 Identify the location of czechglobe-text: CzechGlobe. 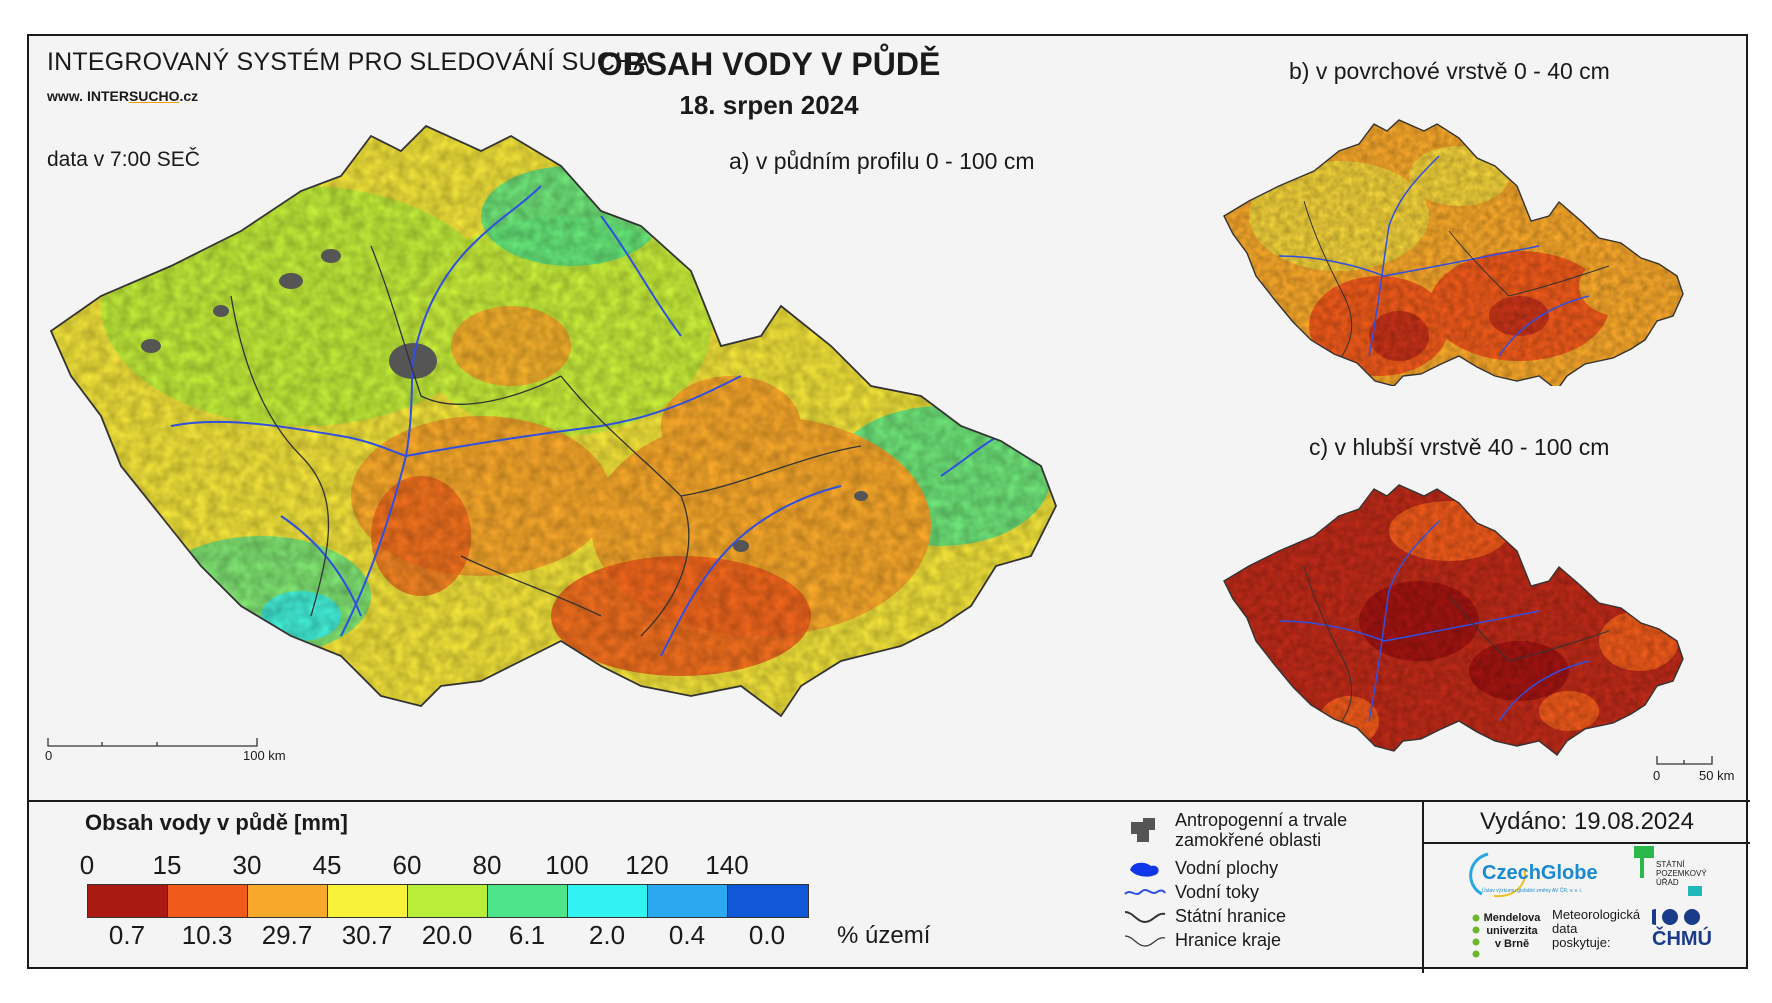
(1540, 873).